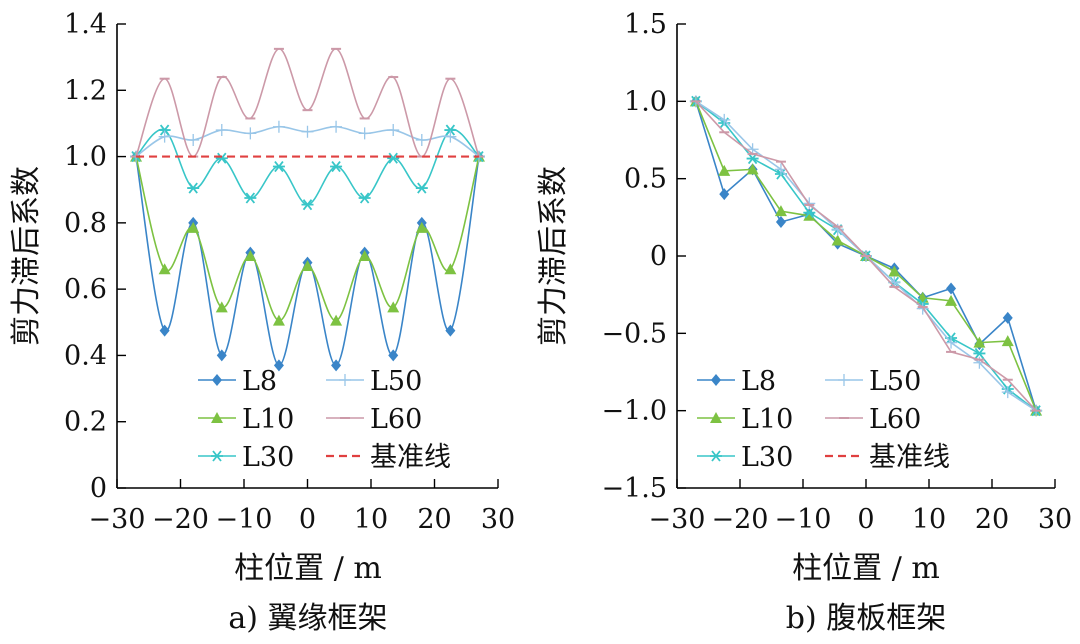  What do you see at coordinates (217, 380) in the screenshot?
I see `legend-marker-l8` at bounding box center [217, 380].